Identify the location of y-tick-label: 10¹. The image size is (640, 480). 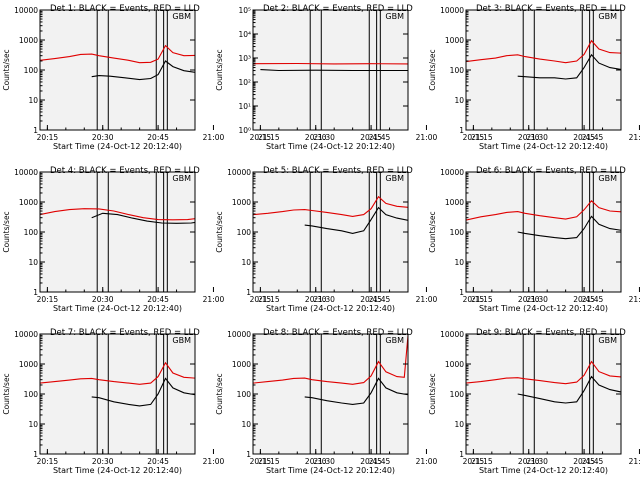
(244, 106).